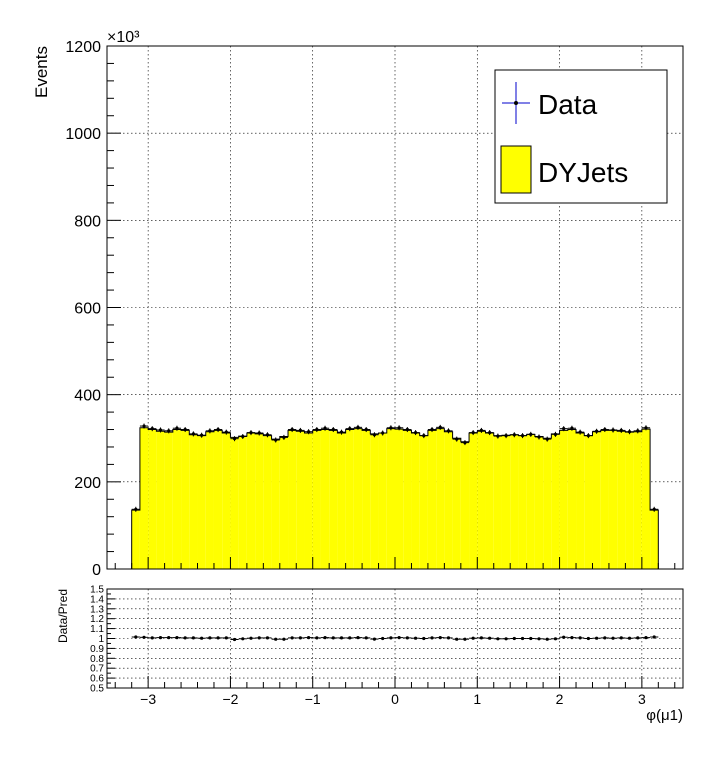 The image size is (718, 775). I want to click on ratio-y-tick-label: 0.6, so click(97, 679).